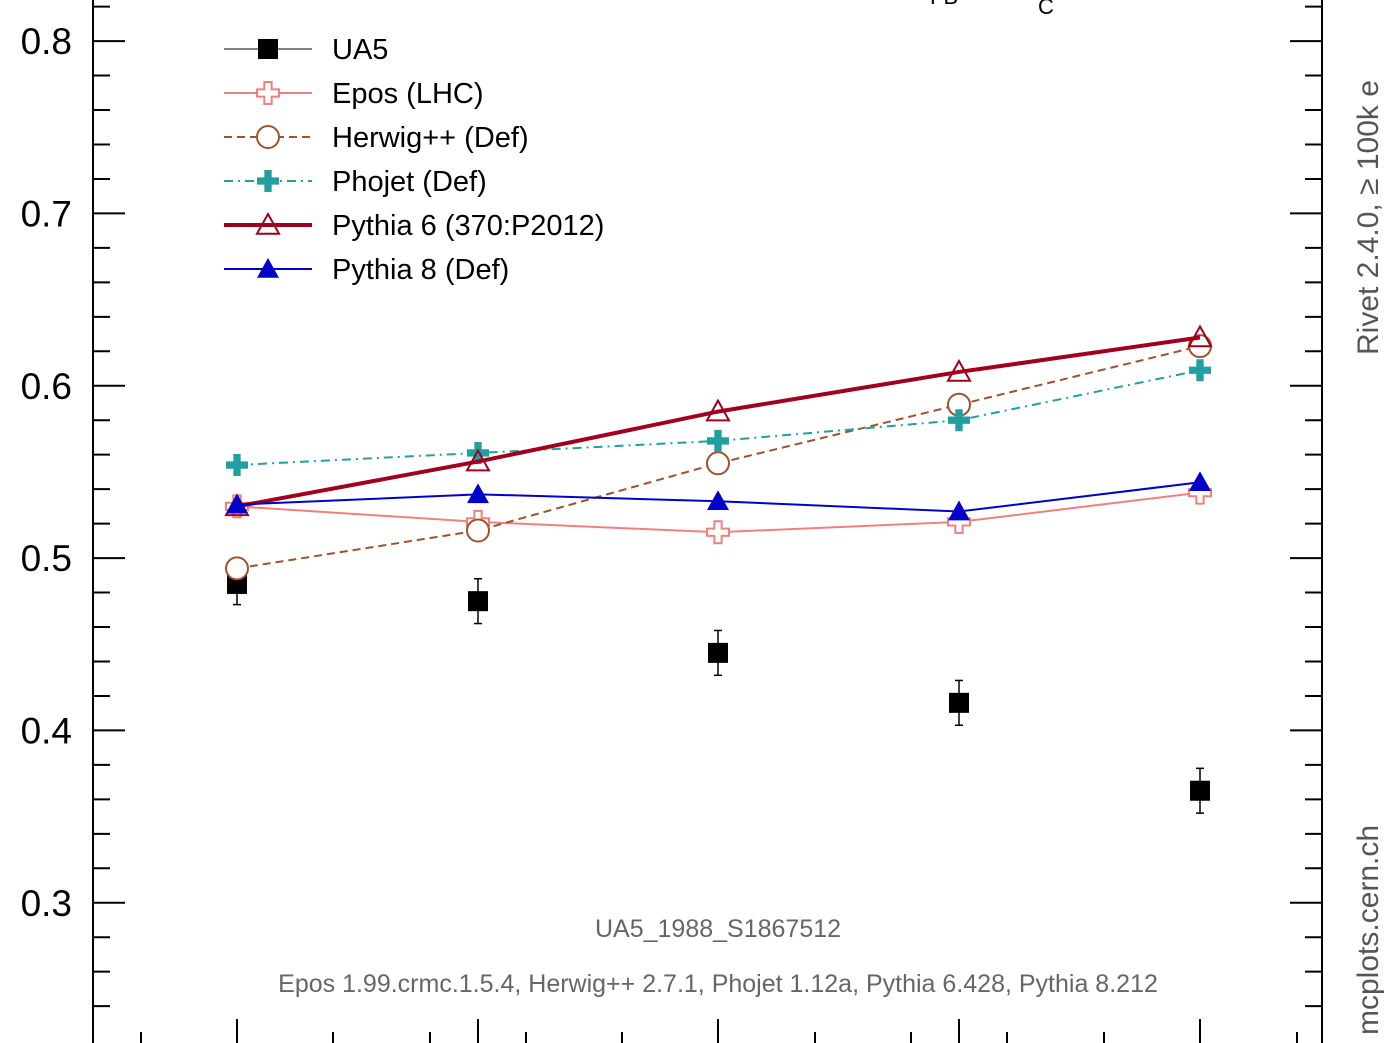 This screenshot has height=1043, width=1391. Describe the element at coordinates (1046, 9) in the screenshot. I see `title-fragment-c: C` at that location.